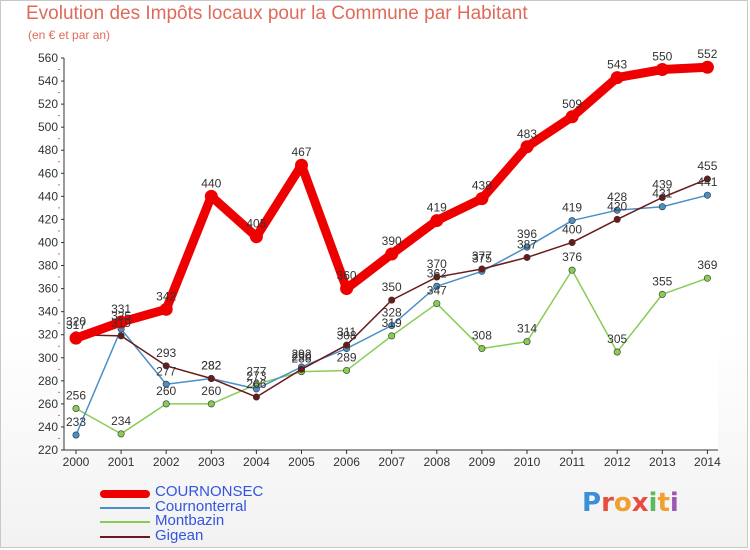 The image size is (750, 550). What do you see at coordinates (347, 357) in the screenshot?
I see `data-label: 289` at bounding box center [347, 357].